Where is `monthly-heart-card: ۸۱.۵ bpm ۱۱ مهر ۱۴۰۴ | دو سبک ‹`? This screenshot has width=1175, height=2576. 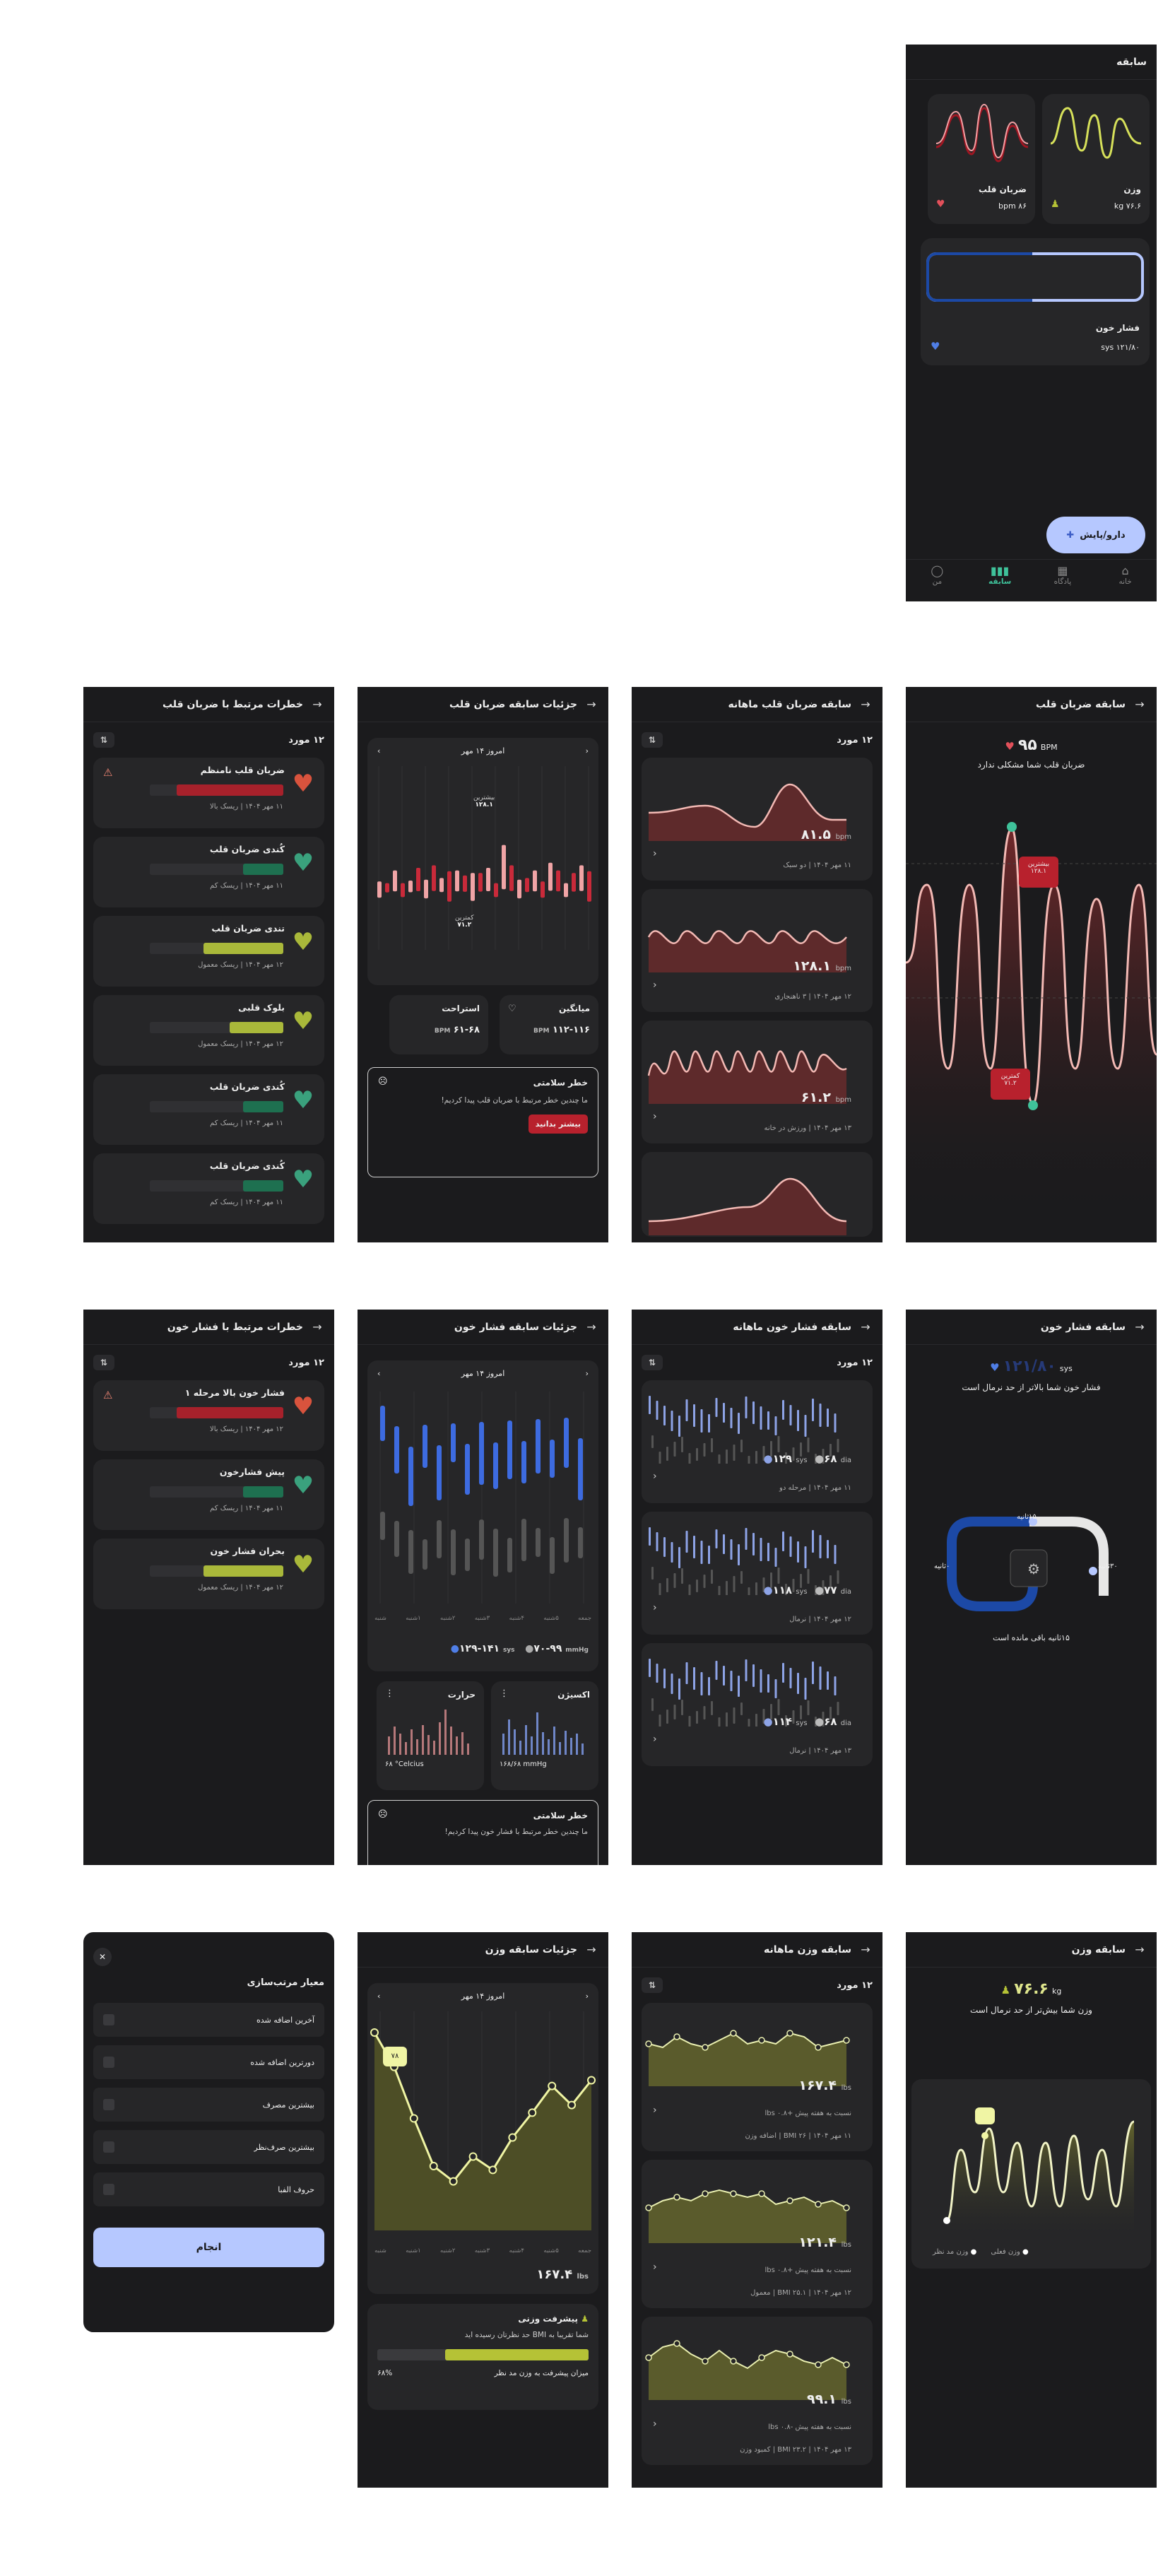
monthly-heart-card: ۸۱.۵ bpm ۱۱ مهر ۱۴۰۴ | دو سبک ‹ is located at coordinates (757, 819).